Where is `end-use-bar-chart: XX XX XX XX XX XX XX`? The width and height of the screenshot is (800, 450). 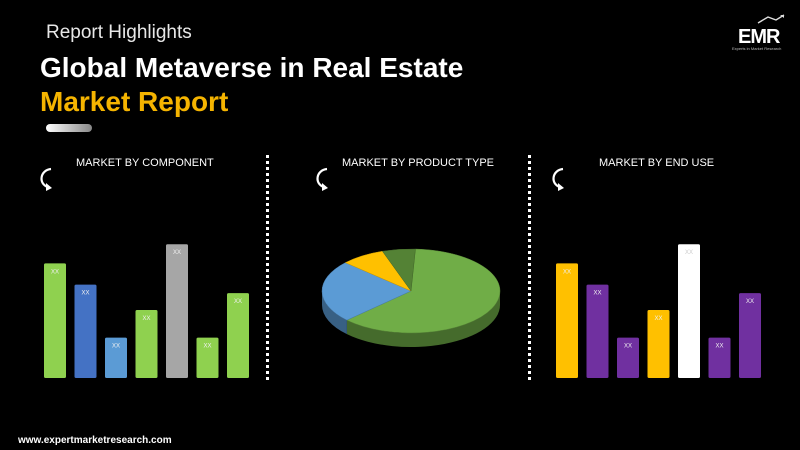 end-use-bar-chart: XX XX XX XX XX XX XX is located at coordinates (658, 311).